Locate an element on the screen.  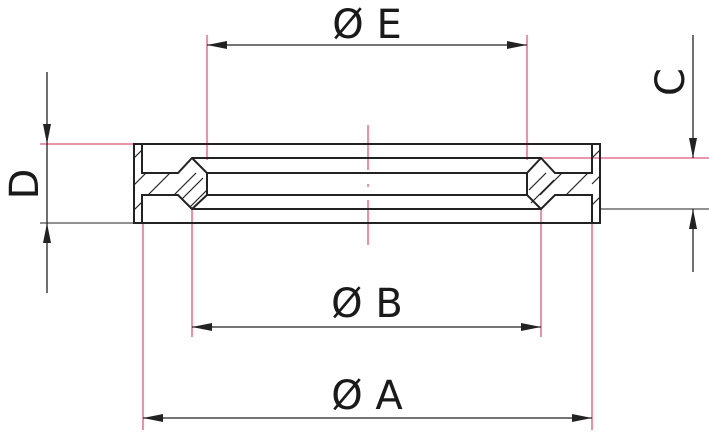
dimension-e: Ø E is located at coordinates (367, 25).